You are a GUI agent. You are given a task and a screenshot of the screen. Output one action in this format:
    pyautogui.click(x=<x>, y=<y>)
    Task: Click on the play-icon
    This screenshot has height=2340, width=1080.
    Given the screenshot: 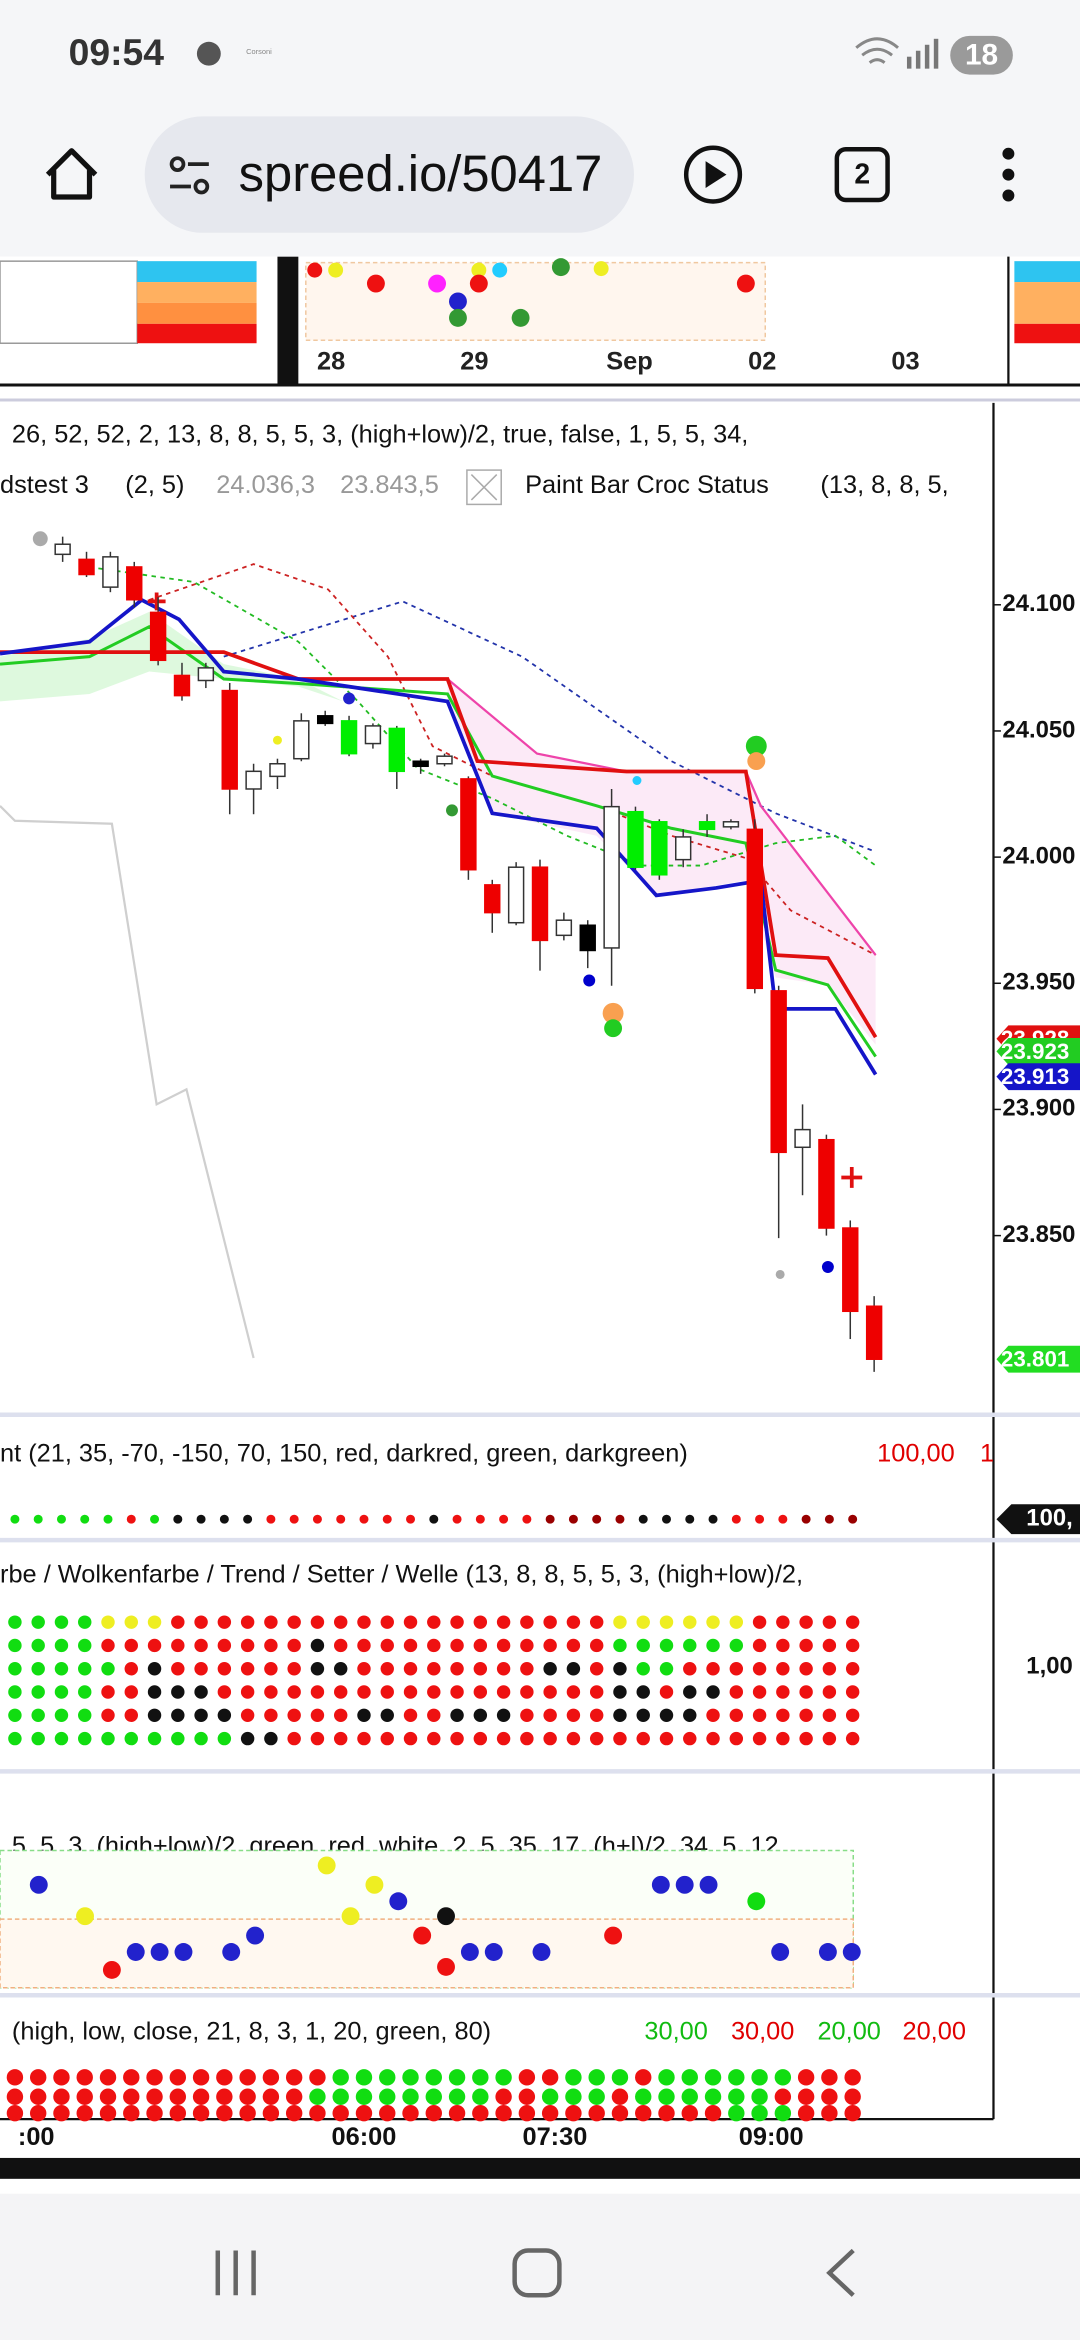 What is the action you would take?
    pyautogui.click(x=716, y=175)
    